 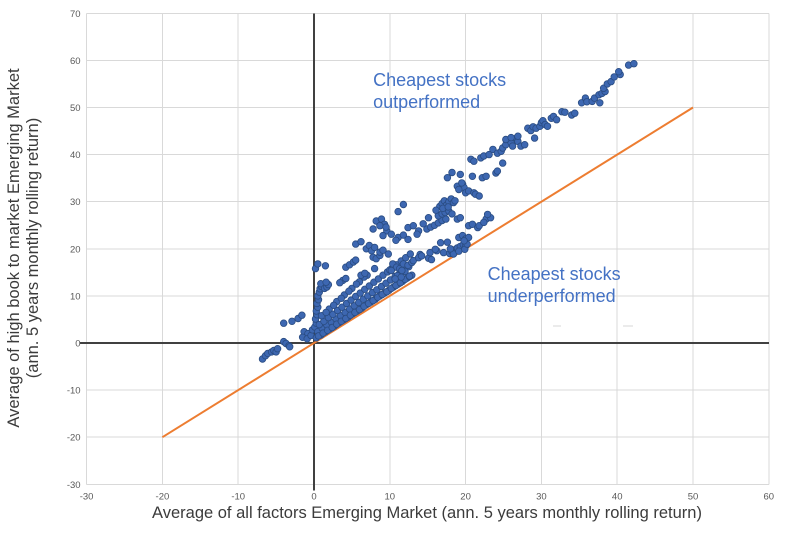 I want to click on x-tick-label: 50, so click(x=693, y=496).